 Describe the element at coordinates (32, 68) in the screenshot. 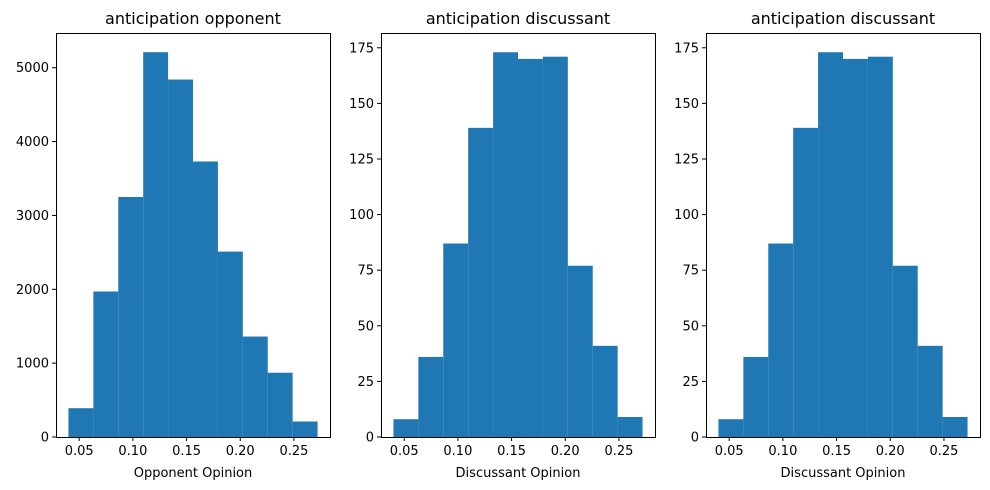

I see `y-tick-label: 5000` at that location.